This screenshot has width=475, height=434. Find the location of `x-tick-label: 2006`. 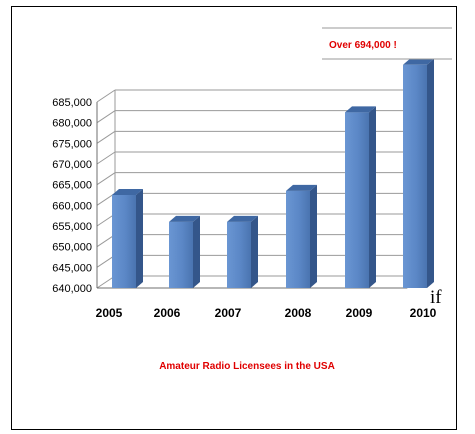

x-tick-label: 2006 is located at coordinates (167, 313).